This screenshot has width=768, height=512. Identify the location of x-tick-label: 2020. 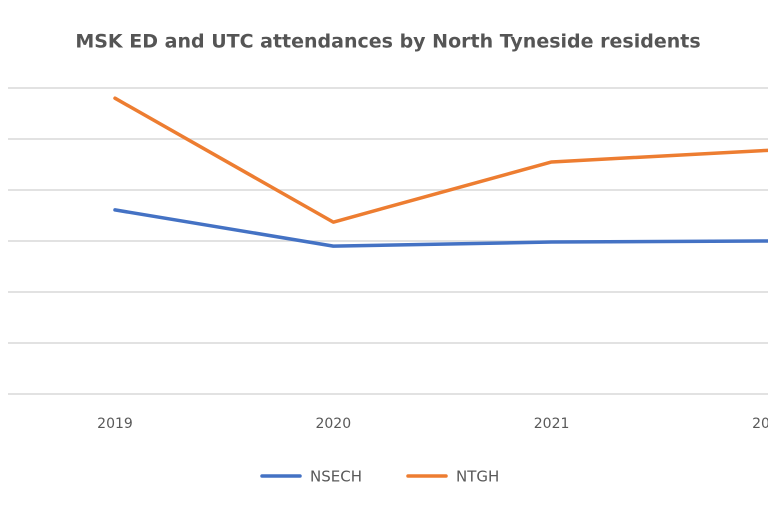
(333, 424).